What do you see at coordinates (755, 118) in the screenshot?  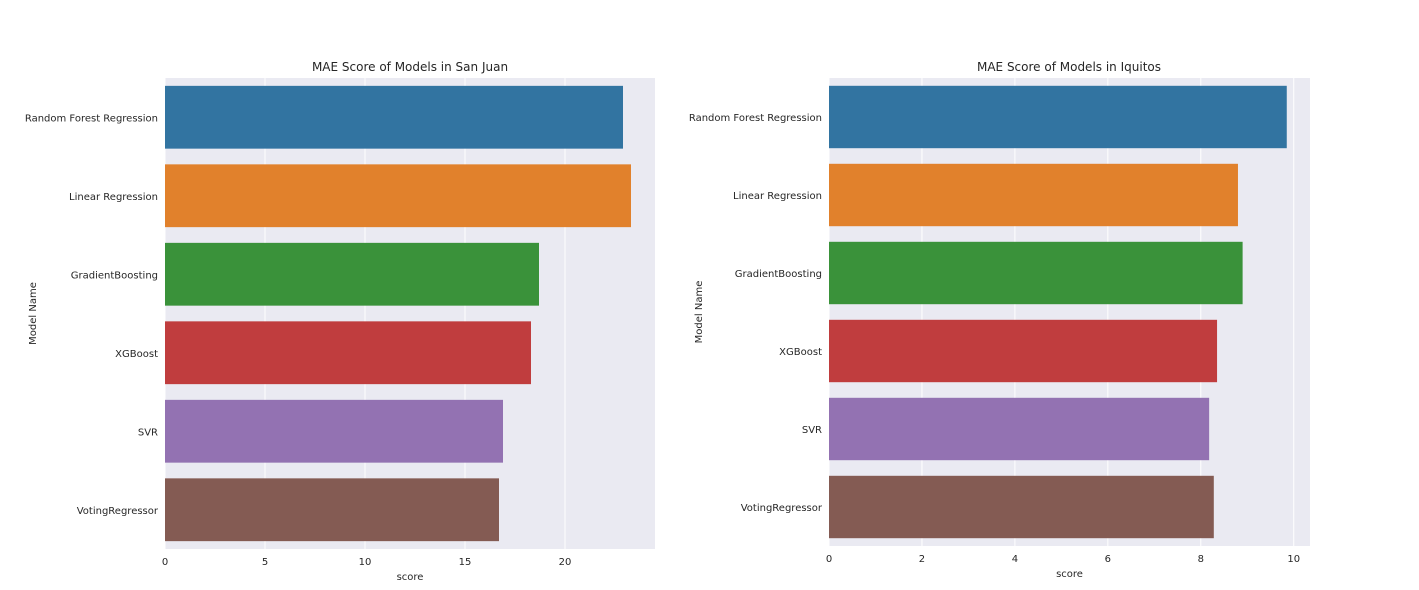 I see `iquitos-category-label: Random Forest Regression` at bounding box center [755, 118].